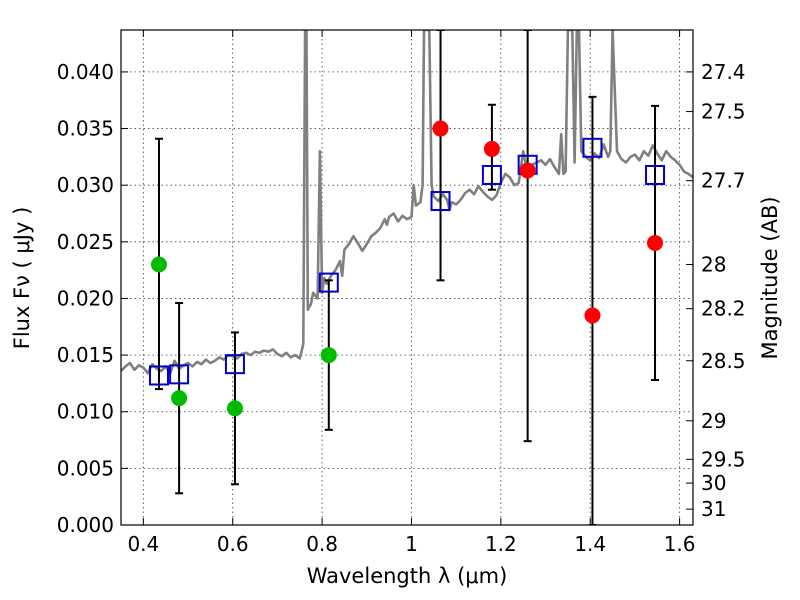  I want to click on y-axis-title-left: Flux Fν ( μJy ), so click(22, 278).